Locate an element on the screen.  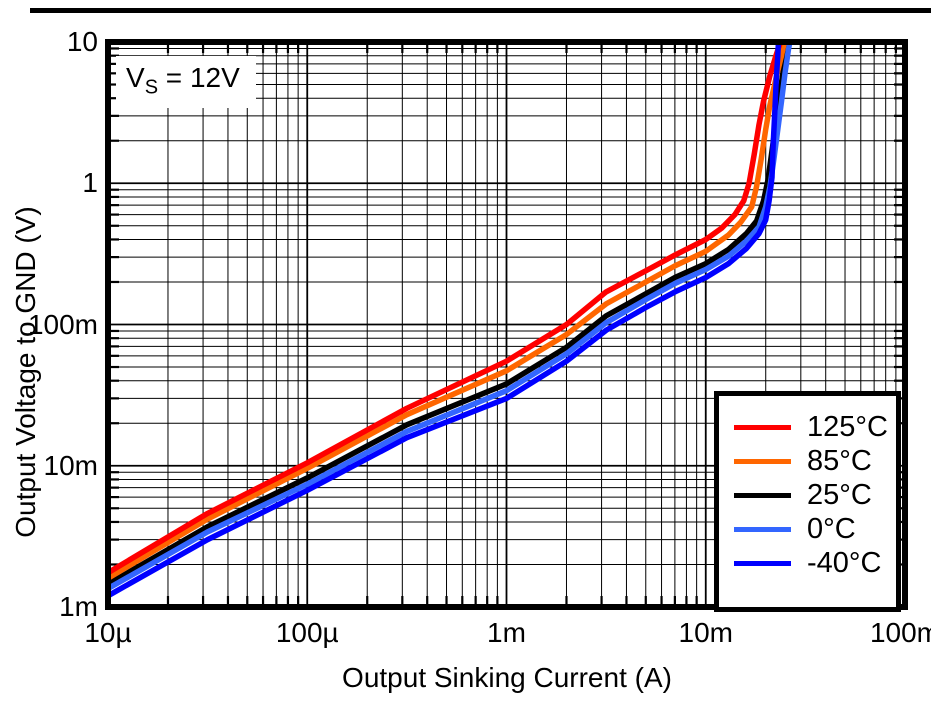
legend: 125°C 85°C 25°C 0°C -40°C is located at coordinates (807, 501).